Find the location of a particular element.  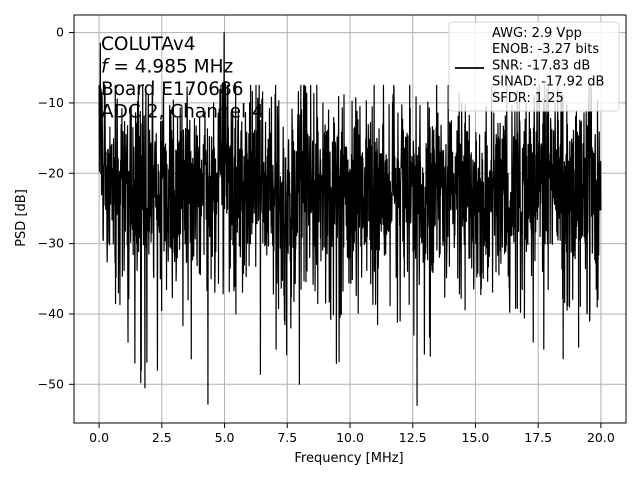

x-tick-label-3: 7.5 is located at coordinates (287, 437).